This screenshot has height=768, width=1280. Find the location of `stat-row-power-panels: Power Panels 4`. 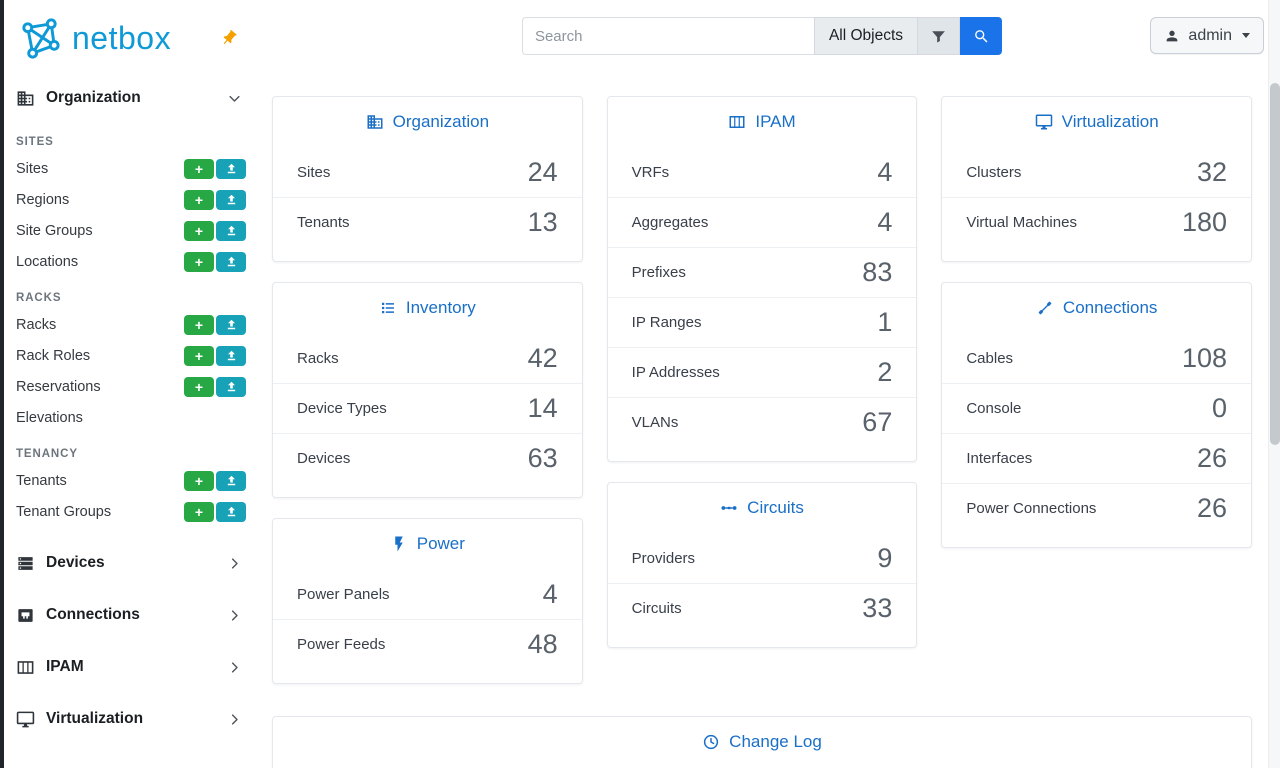

stat-row-power-panels: Power Panels 4 is located at coordinates (427, 594).